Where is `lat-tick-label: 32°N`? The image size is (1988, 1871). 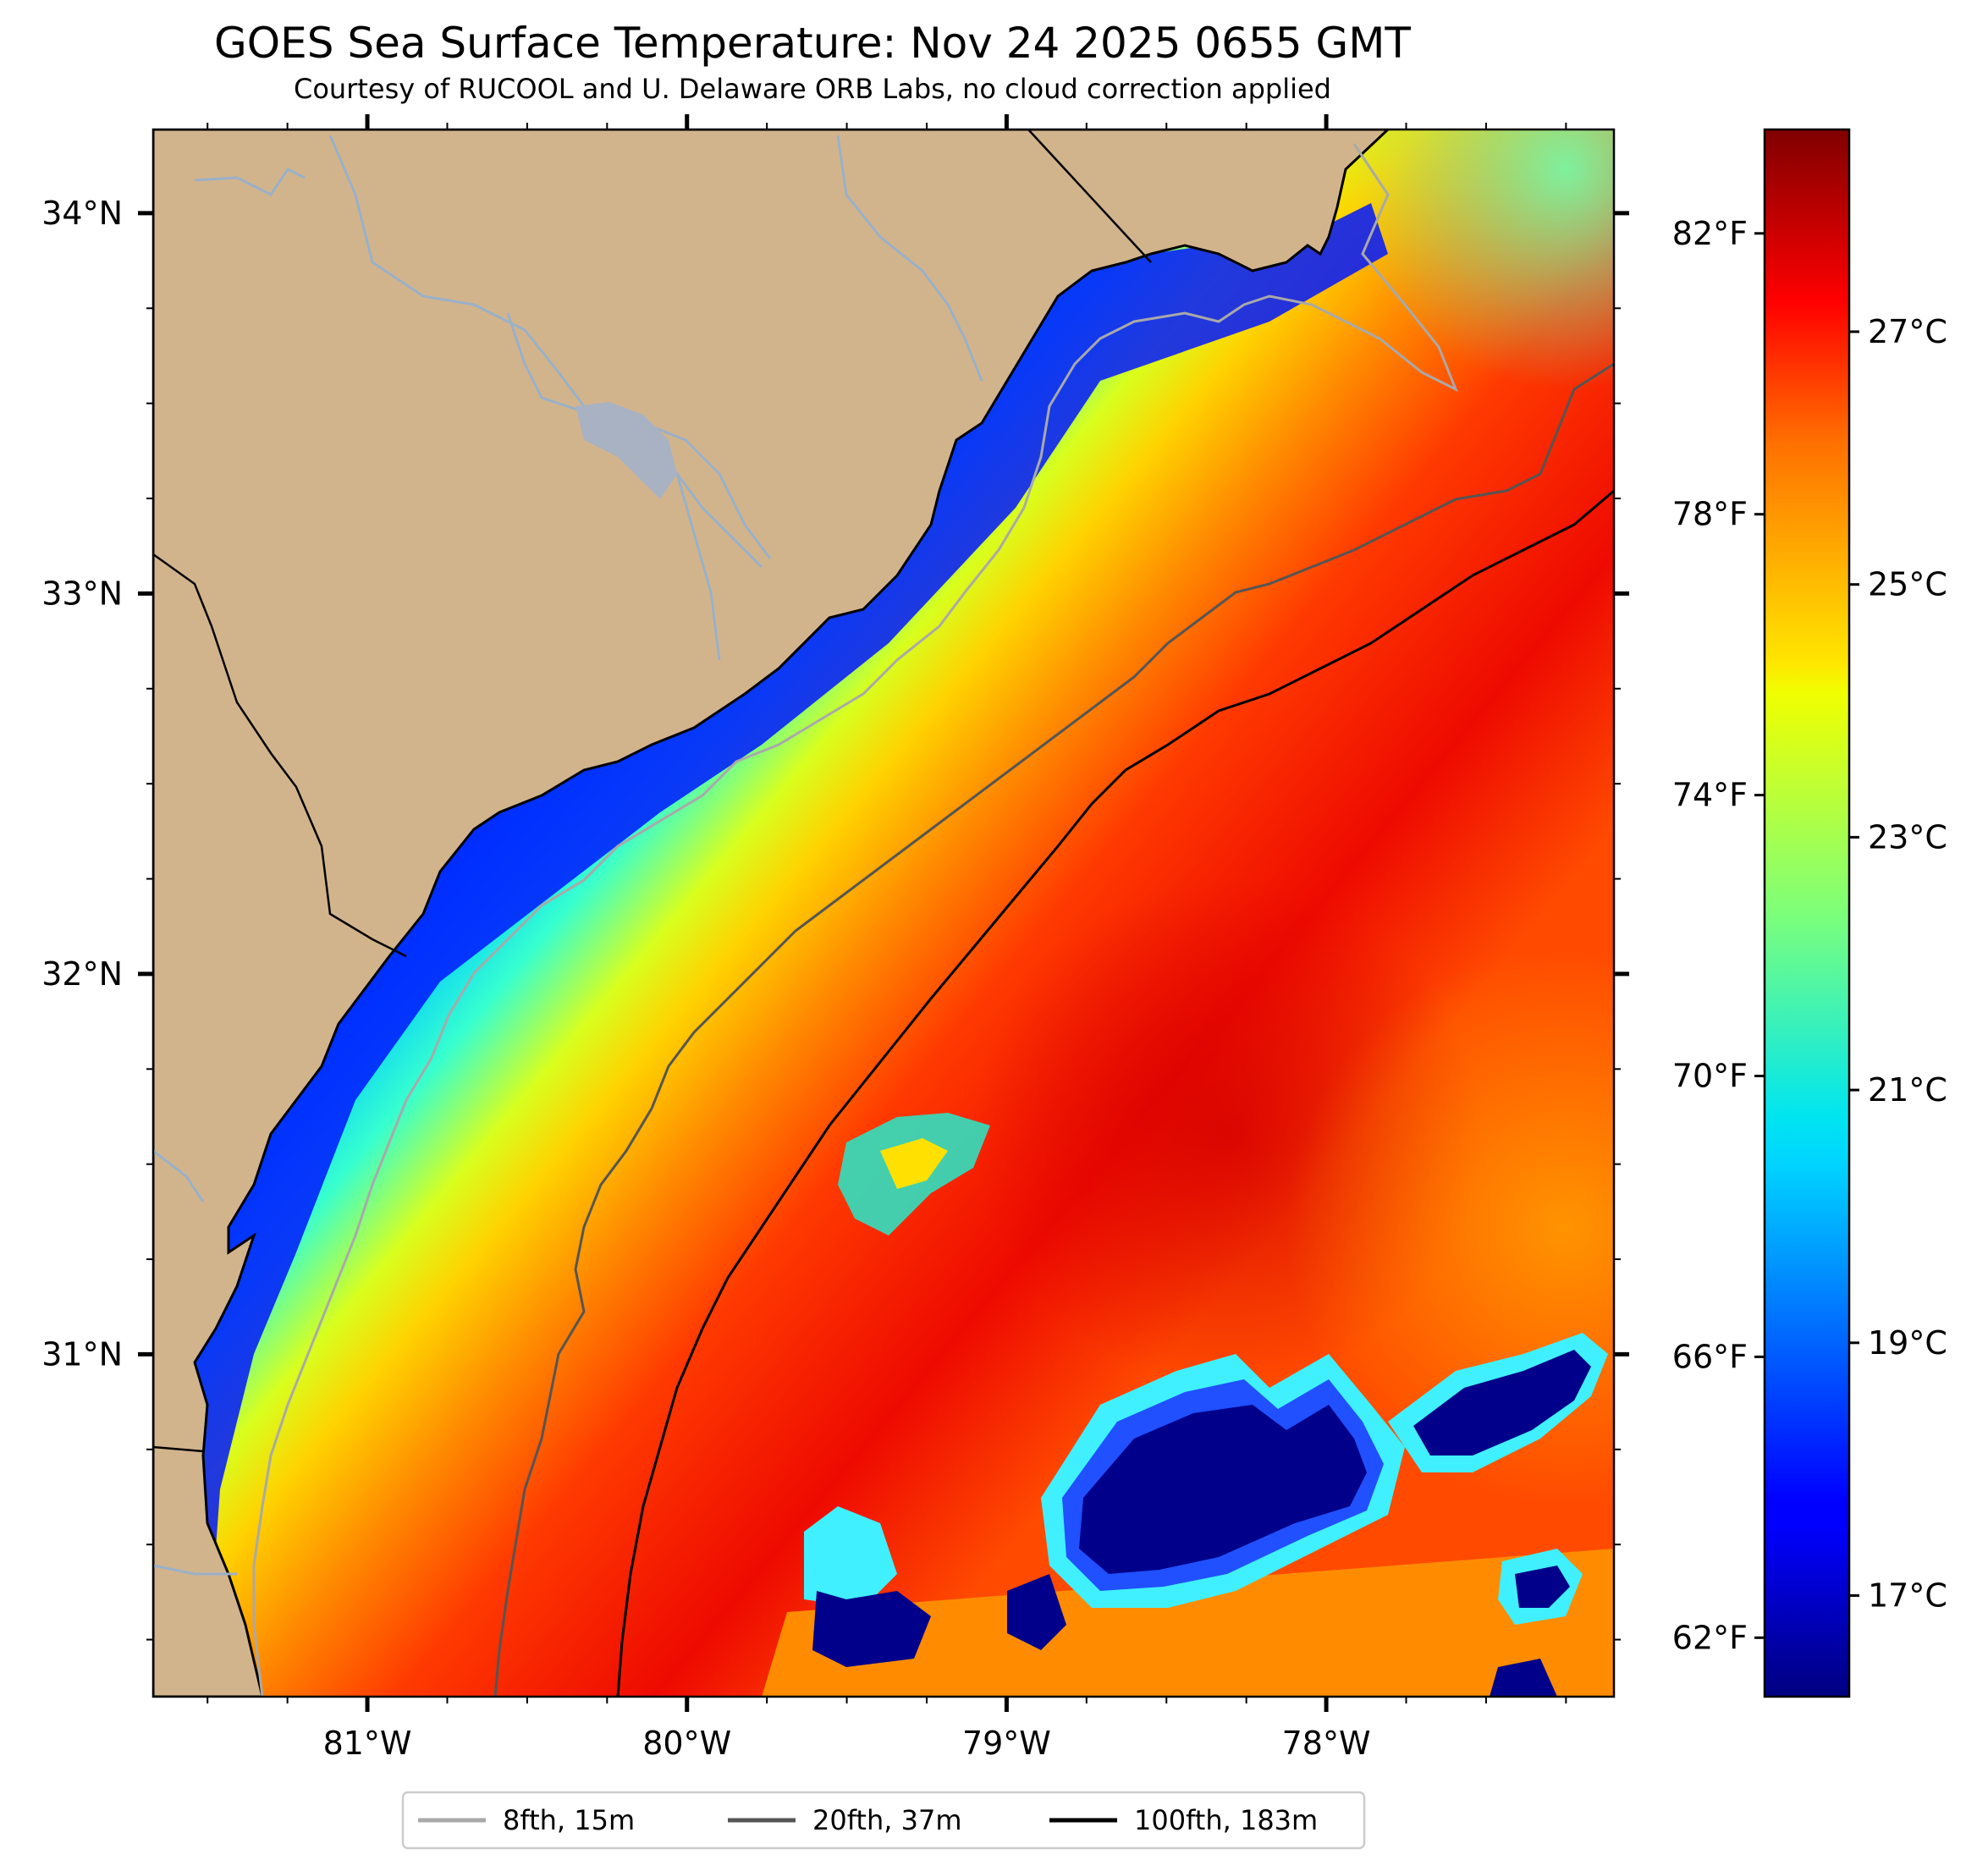 lat-tick-label: 32°N is located at coordinates (82, 974).